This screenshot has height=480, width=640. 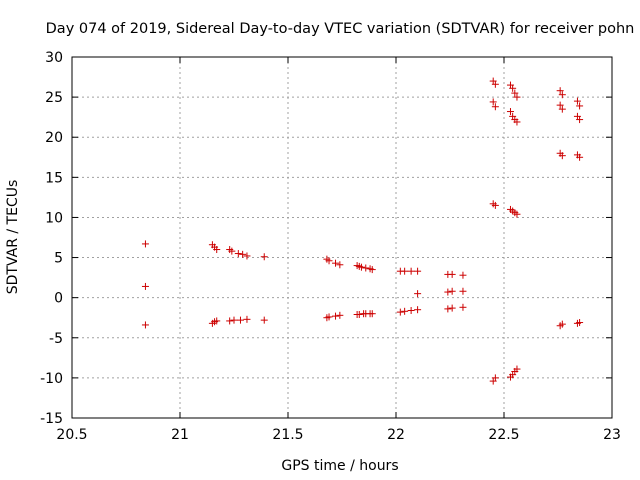 What do you see at coordinates (287, 435) in the screenshot?
I see `x-tick-label: 21.5` at bounding box center [287, 435].